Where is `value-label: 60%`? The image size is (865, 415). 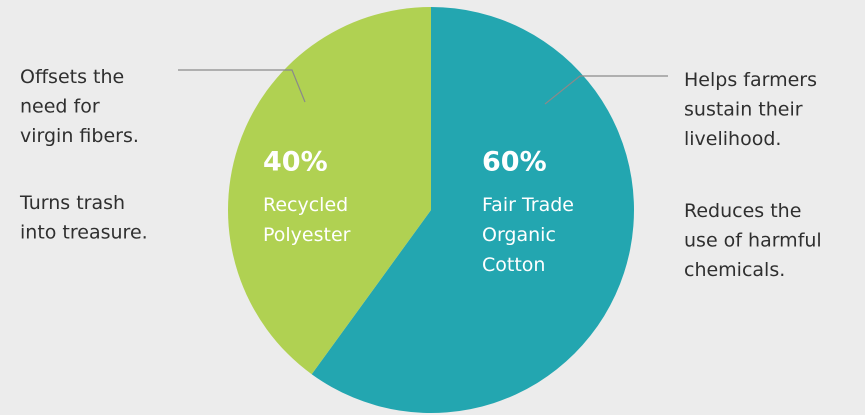 value-label: 60% is located at coordinates (514, 162).